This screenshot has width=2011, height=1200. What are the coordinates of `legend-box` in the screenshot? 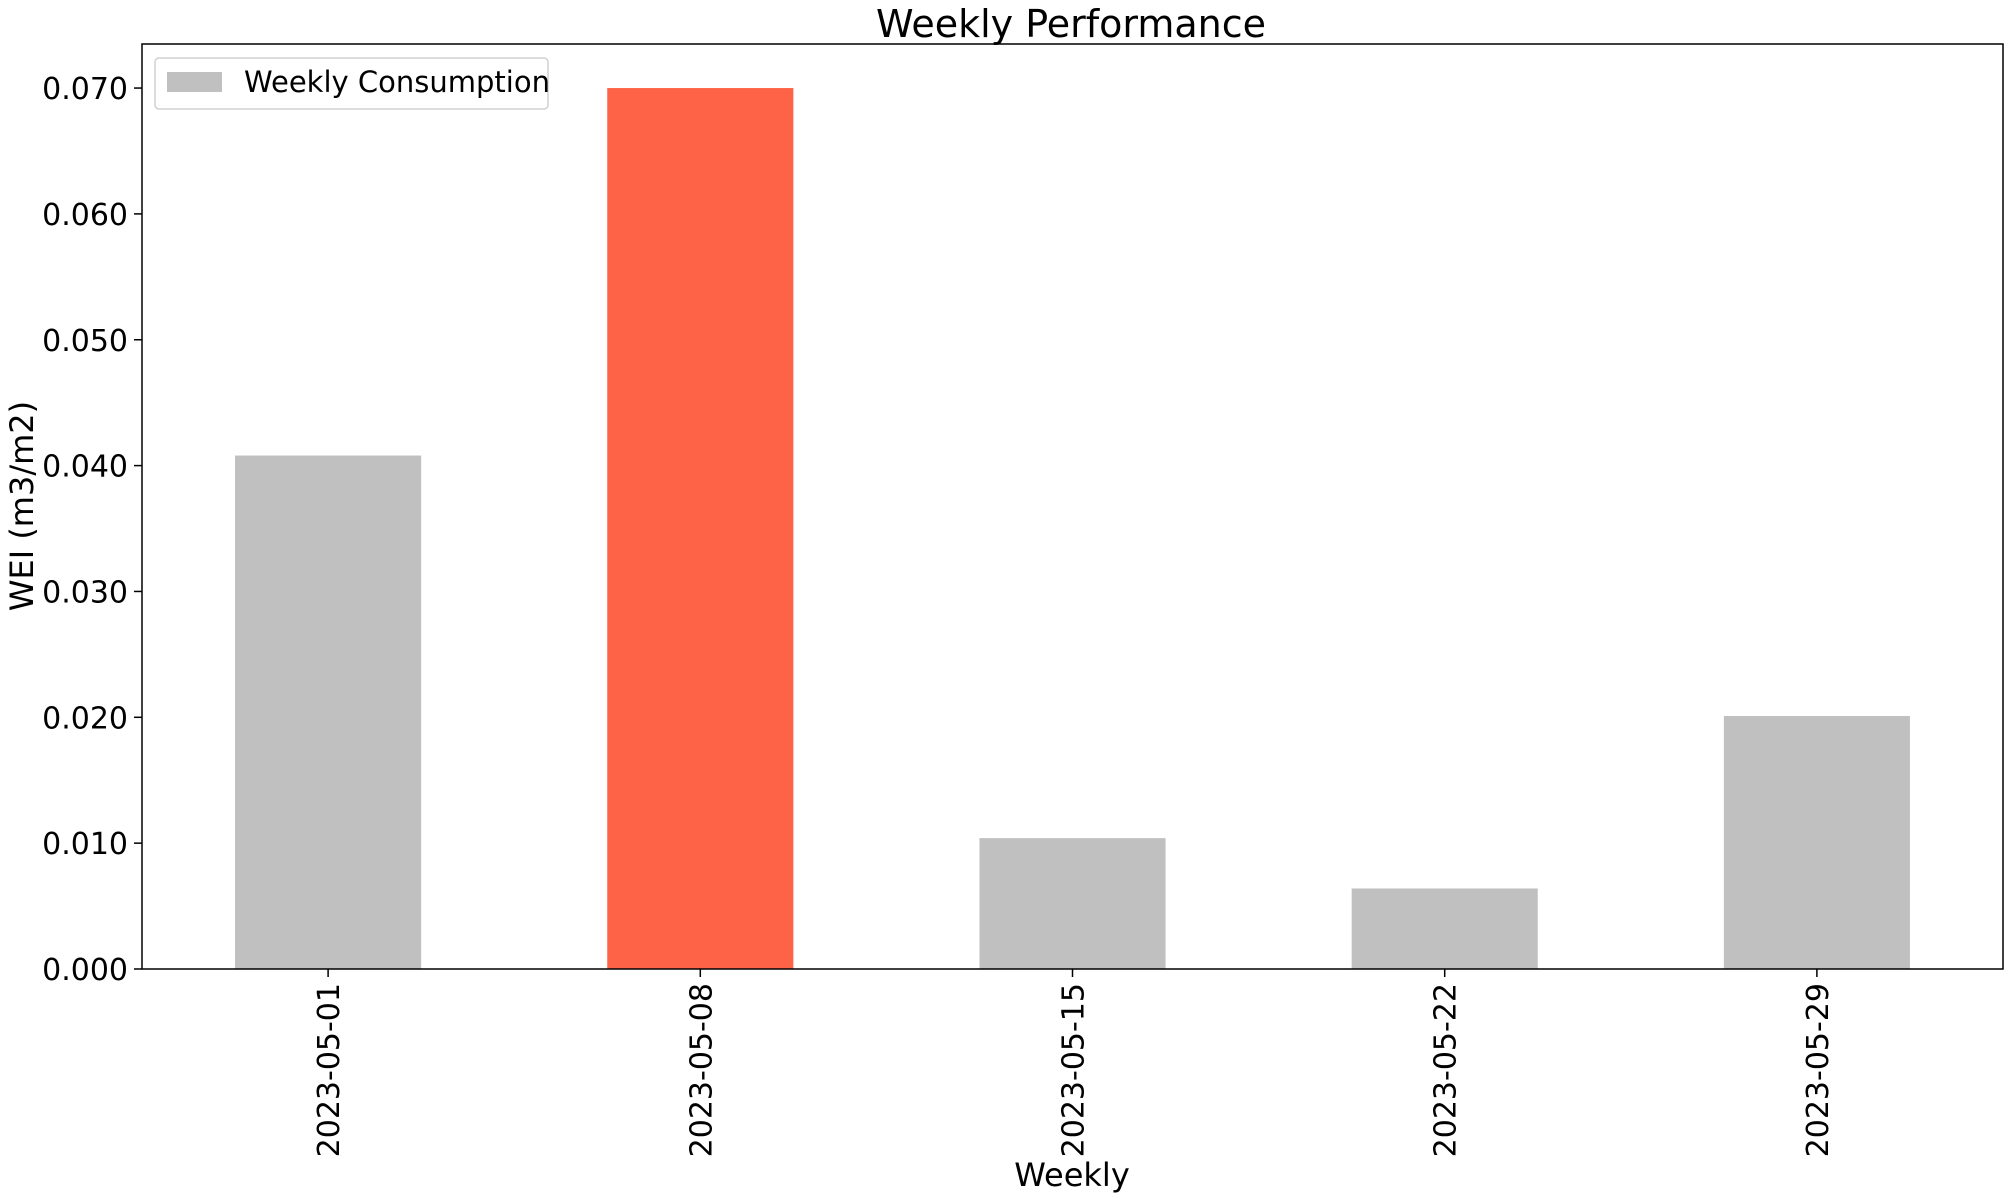 It's located at (351, 83).